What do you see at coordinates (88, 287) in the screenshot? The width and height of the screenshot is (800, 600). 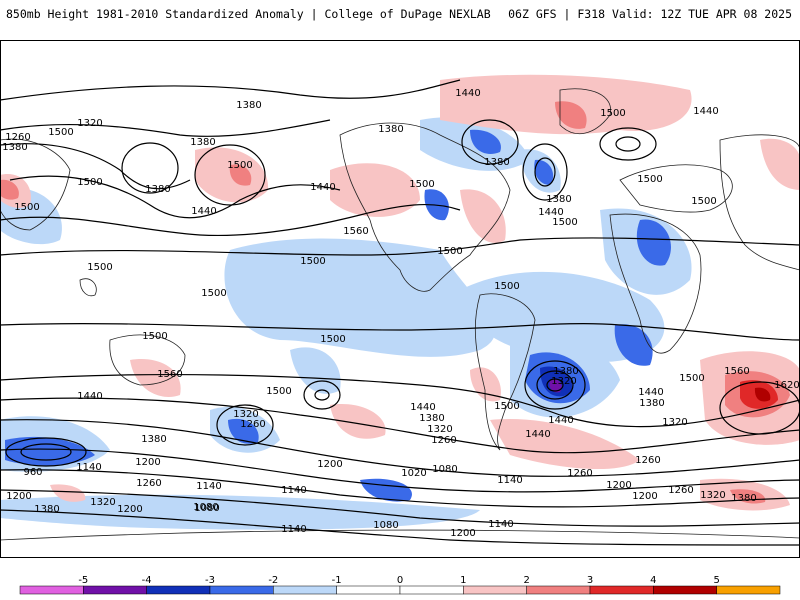 I see `coastline-pacific-islands` at bounding box center [88, 287].